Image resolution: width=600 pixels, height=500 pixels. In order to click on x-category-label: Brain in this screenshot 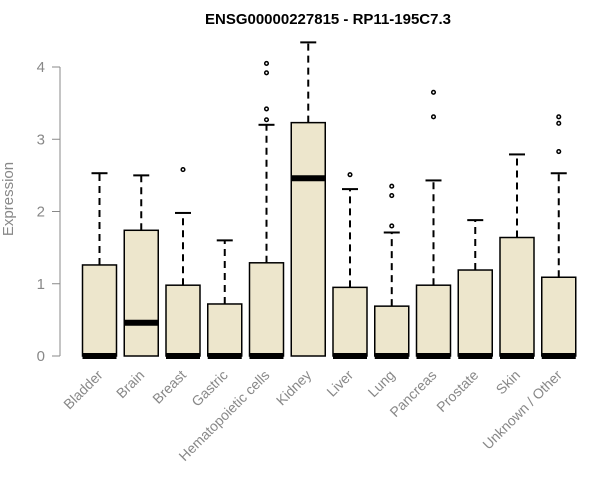, I will do `click(130, 384)`.